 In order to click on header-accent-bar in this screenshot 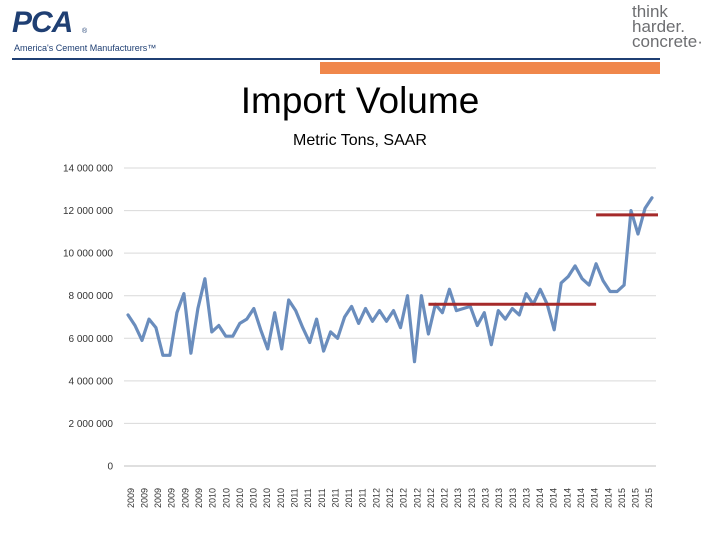, I will do `click(490, 68)`.